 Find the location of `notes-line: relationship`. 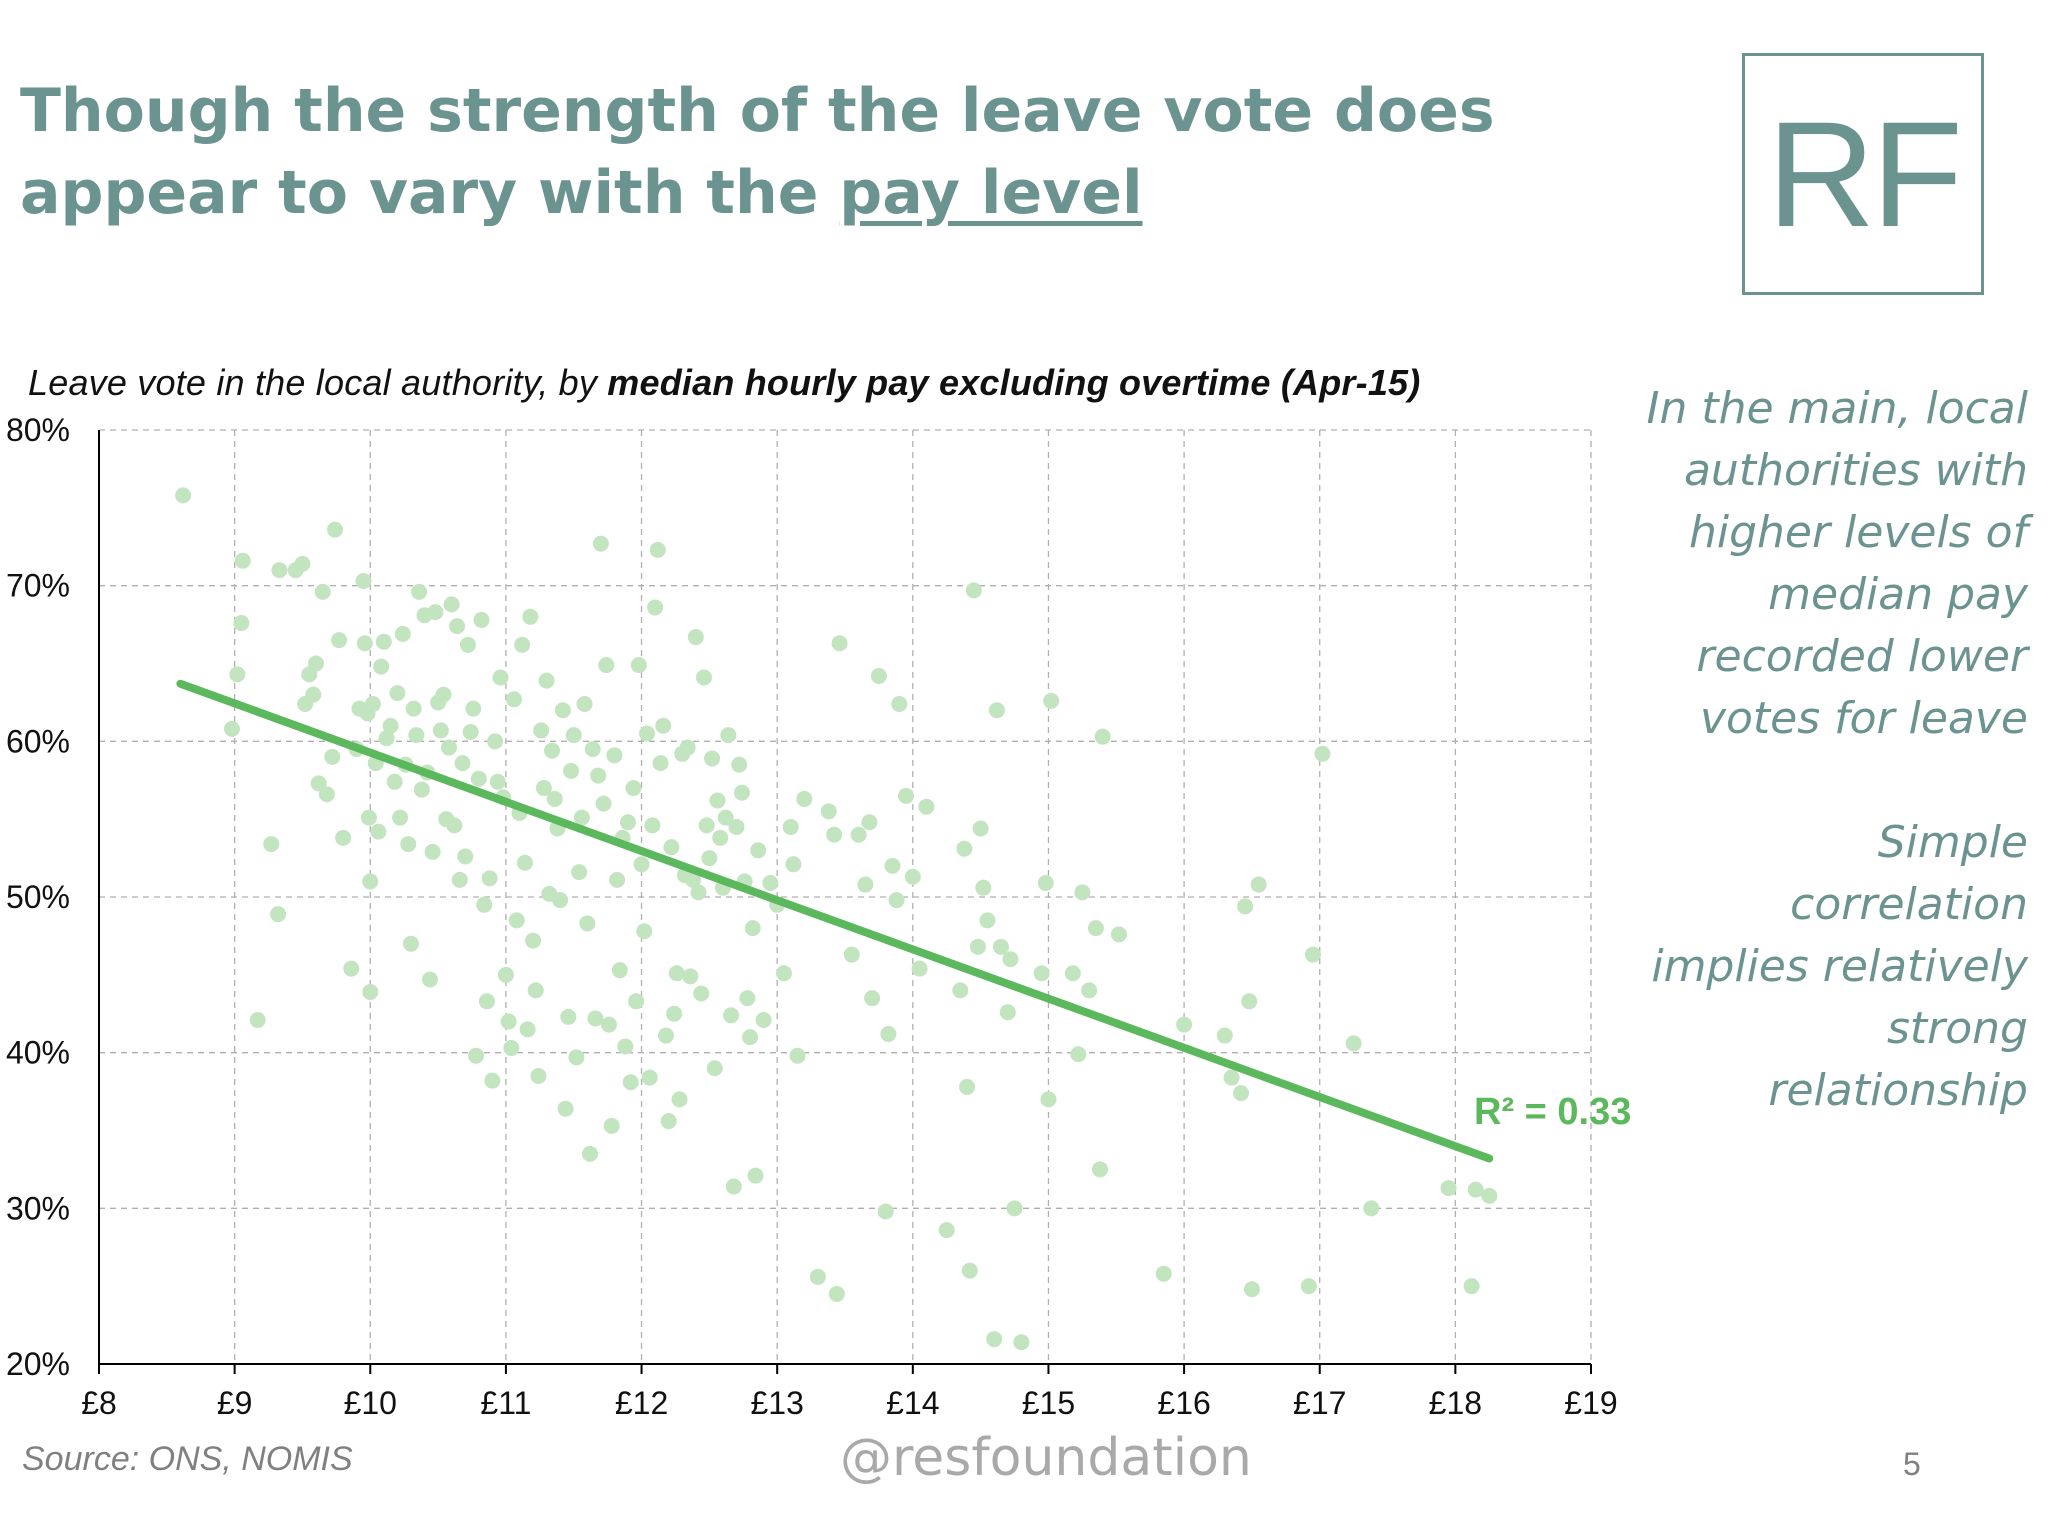

notes-line: relationship is located at coordinates (1898, 1090).